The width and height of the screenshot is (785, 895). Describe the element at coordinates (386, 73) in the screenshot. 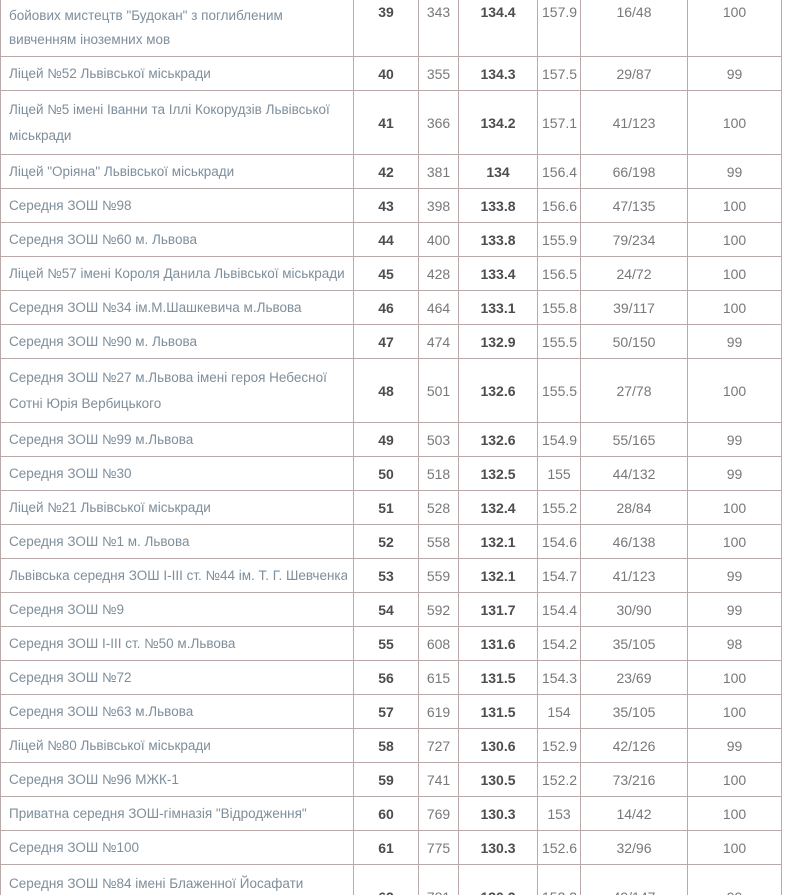

I see `rank-cell: 40` at that location.